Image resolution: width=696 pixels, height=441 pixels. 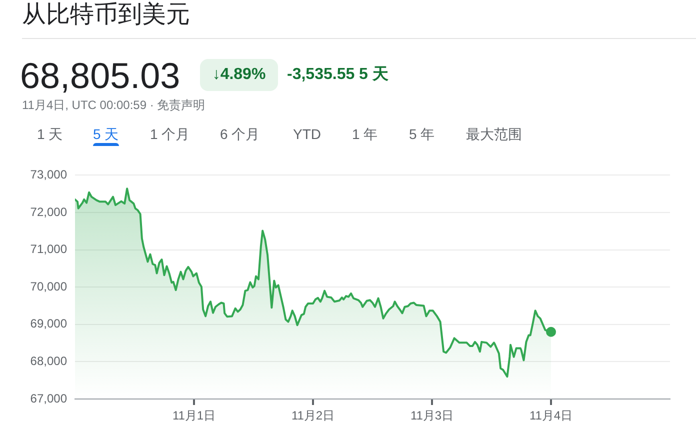 What do you see at coordinates (365, 134) in the screenshot?
I see `text: 1 年` at bounding box center [365, 134].